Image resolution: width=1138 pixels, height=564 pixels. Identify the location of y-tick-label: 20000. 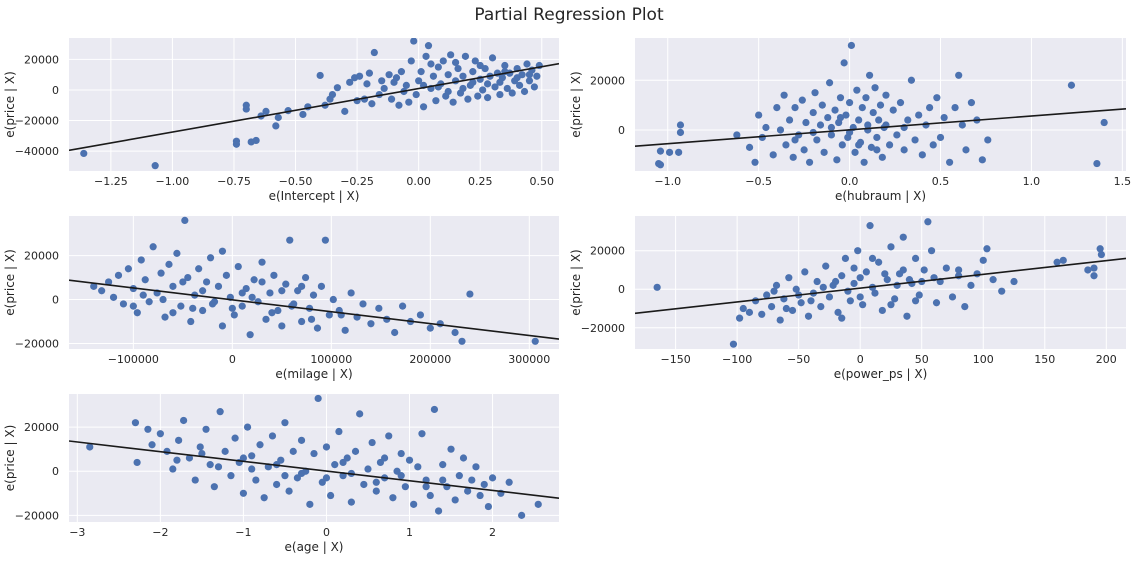
(607, 80).